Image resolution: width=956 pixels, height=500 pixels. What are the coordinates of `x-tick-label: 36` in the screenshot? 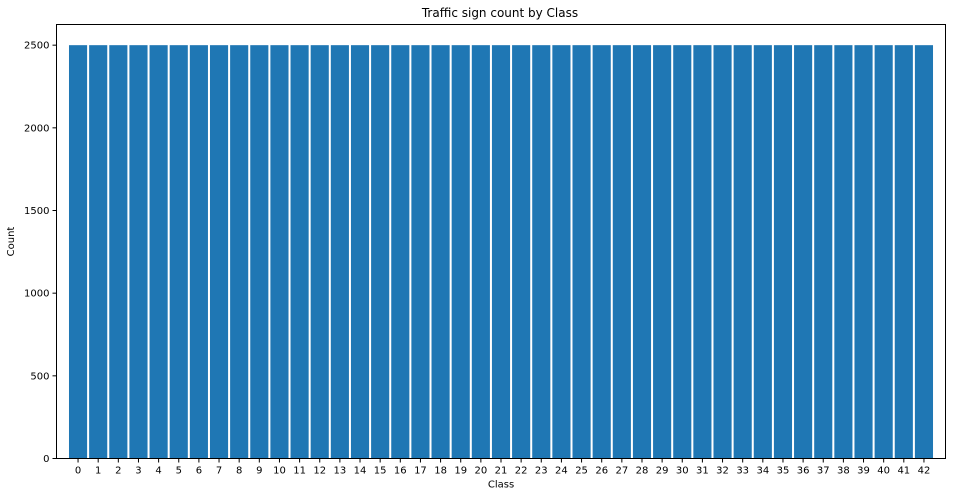 It's located at (803, 471).